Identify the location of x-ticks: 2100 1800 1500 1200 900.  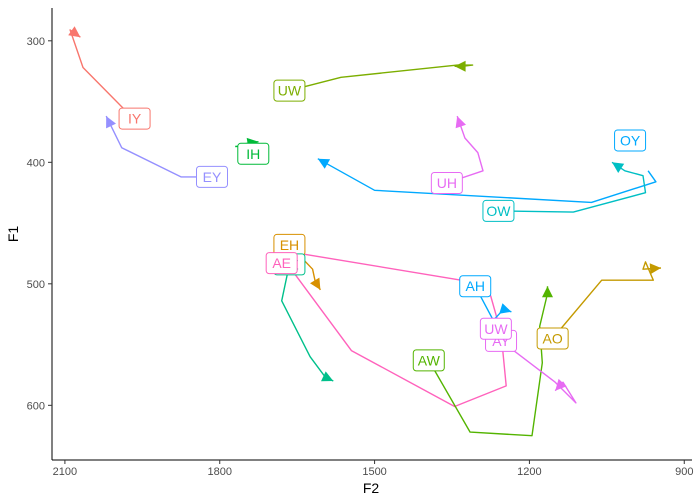
(373, 469).